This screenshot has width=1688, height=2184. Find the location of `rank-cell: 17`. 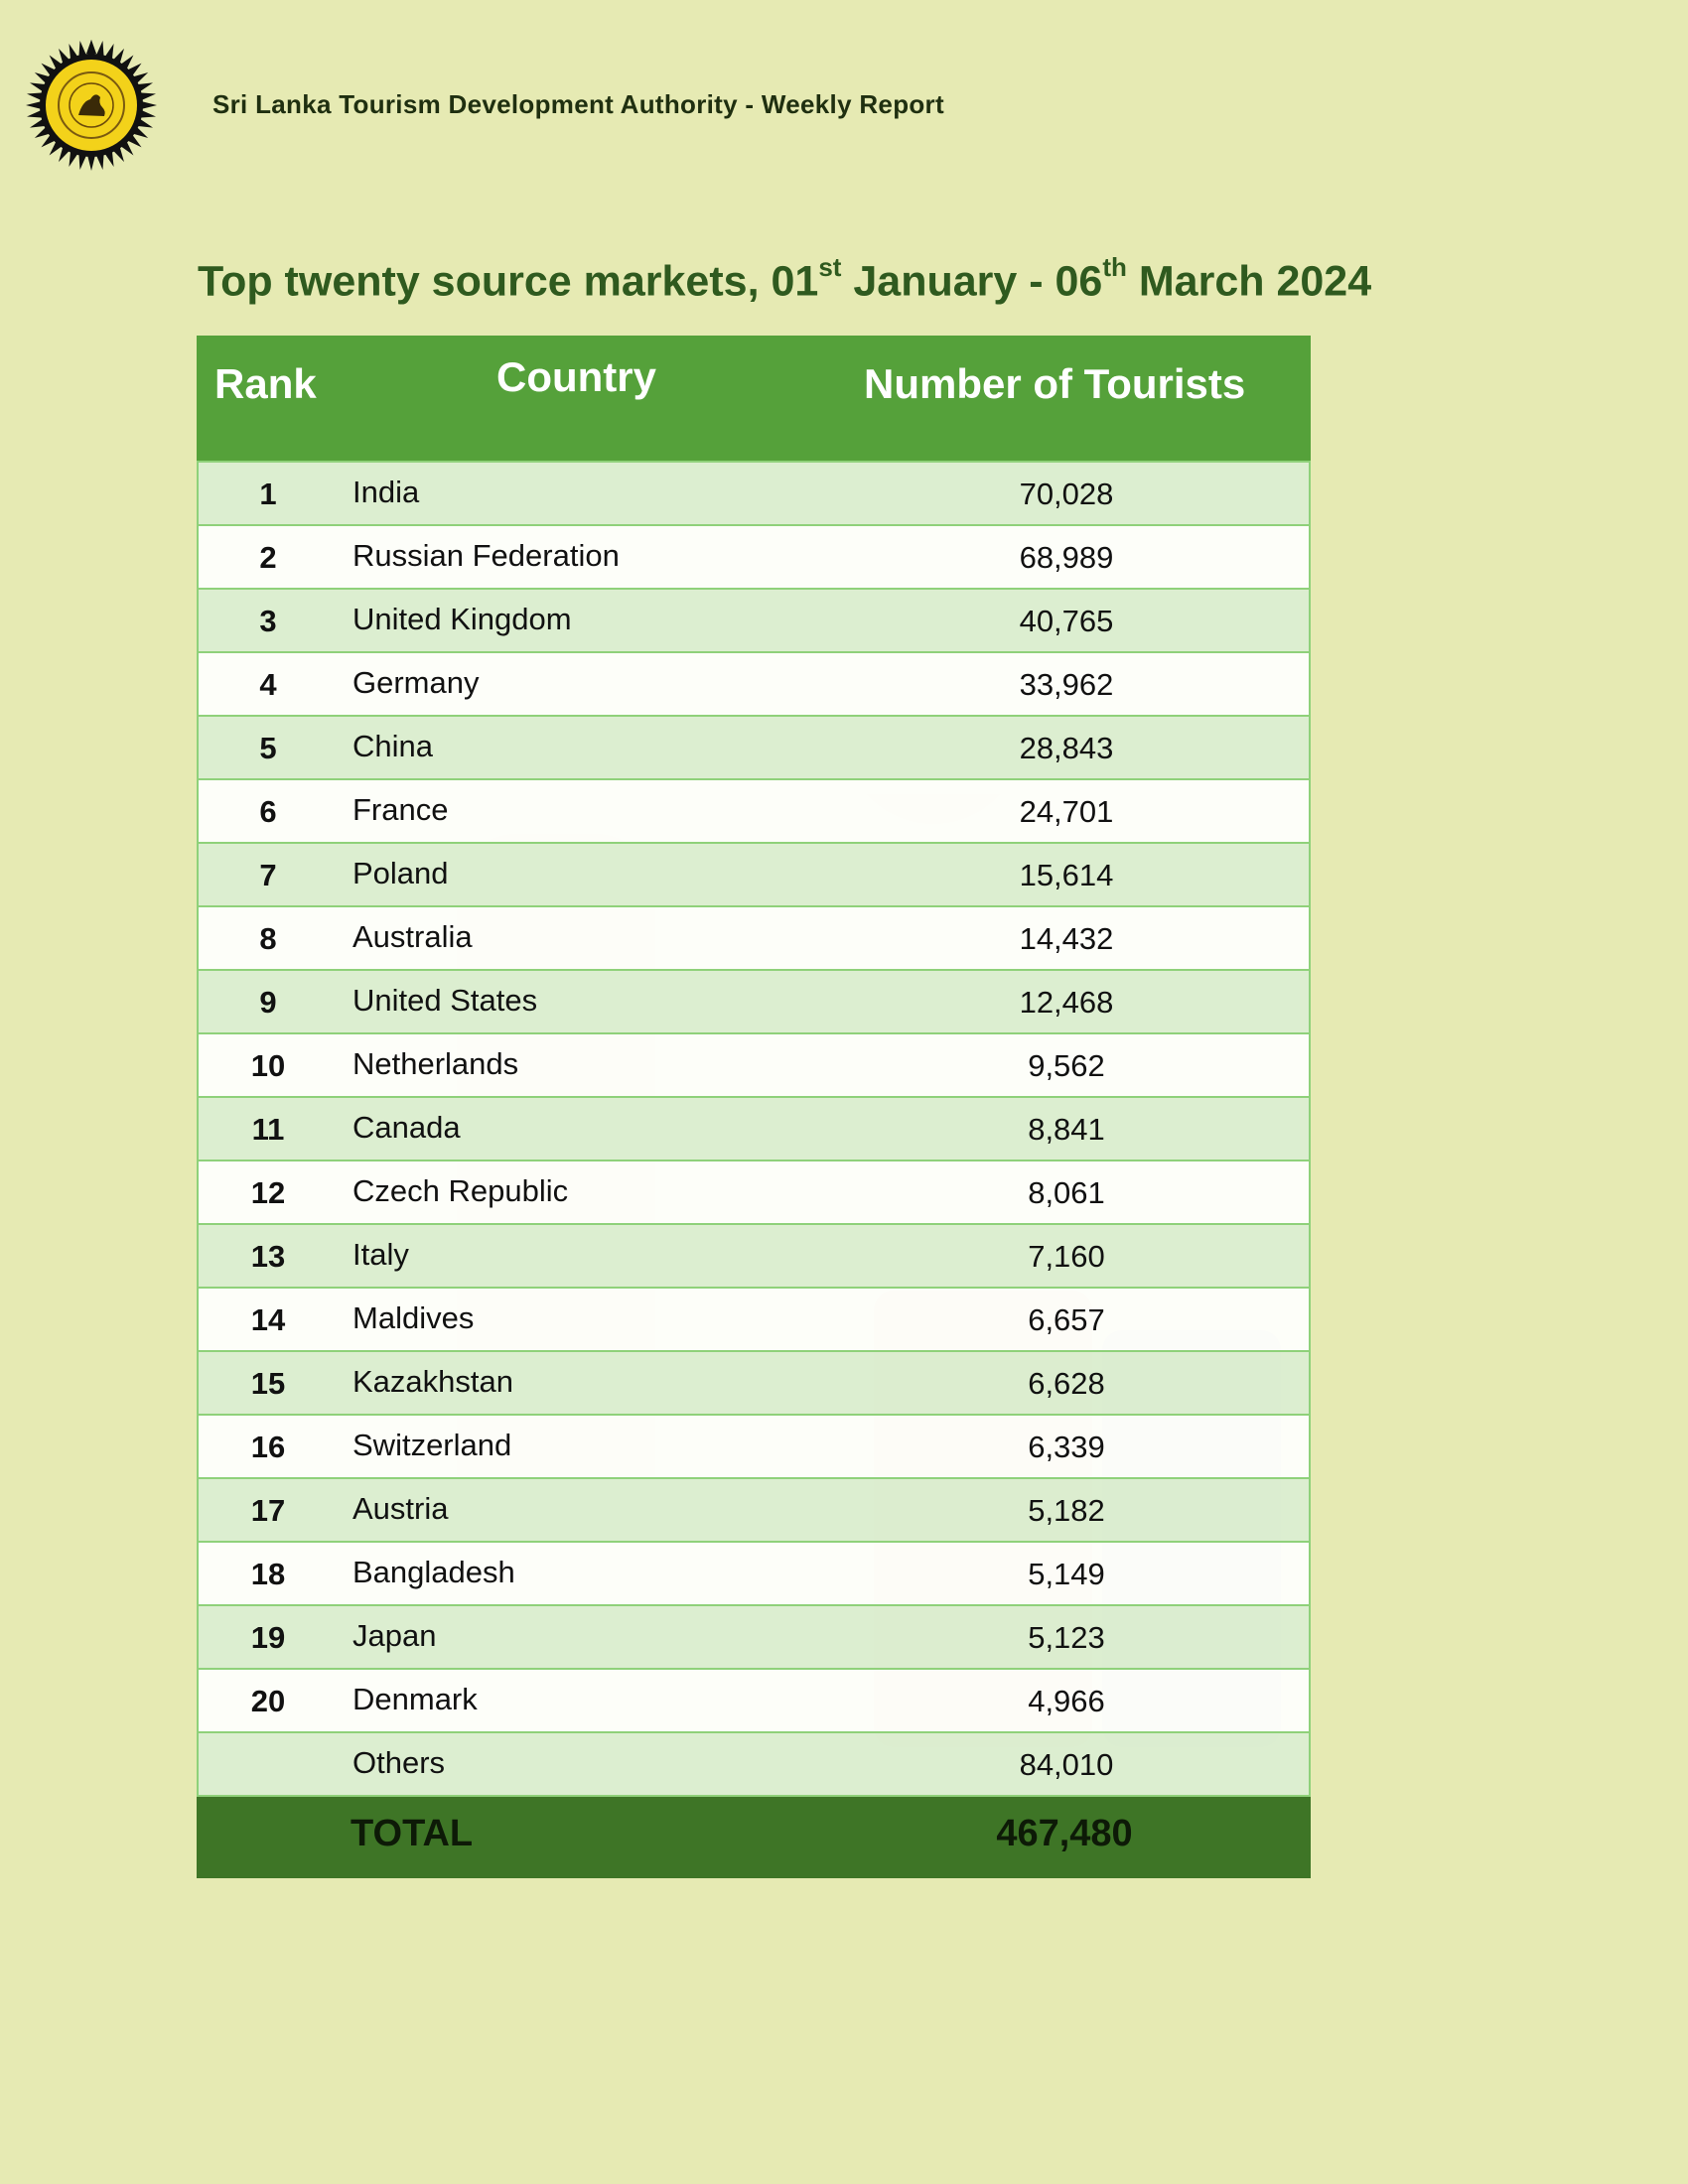

rank-cell: 17 is located at coordinates (268, 1510).